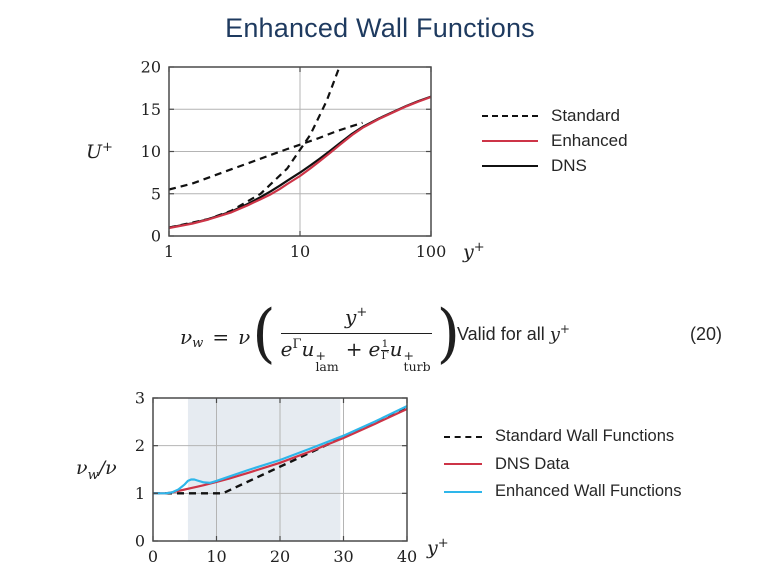  What do you see at coordinates (385, 350) in the screenshot?
I see `mini-fraction-bar` at bounding box center [385, 350].